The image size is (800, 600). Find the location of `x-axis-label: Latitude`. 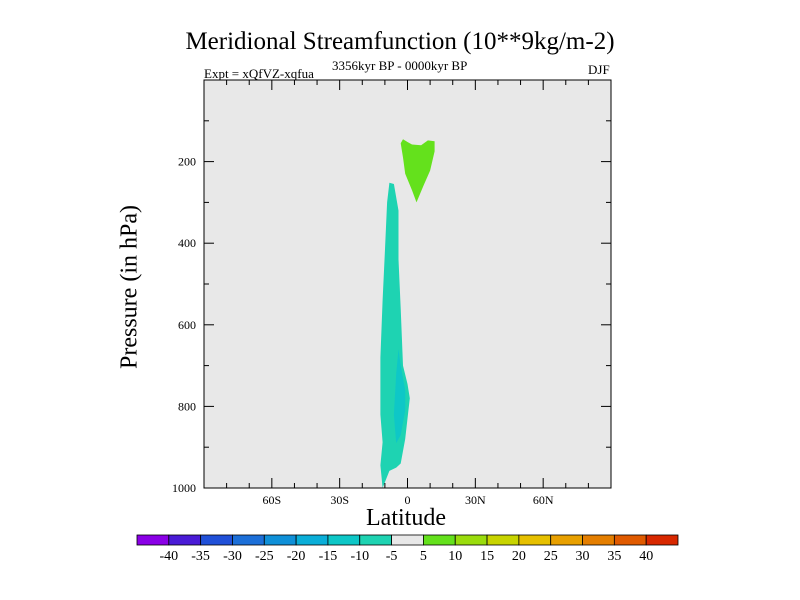

x-axis-label: Latitude is located at coordinates (406, 518).